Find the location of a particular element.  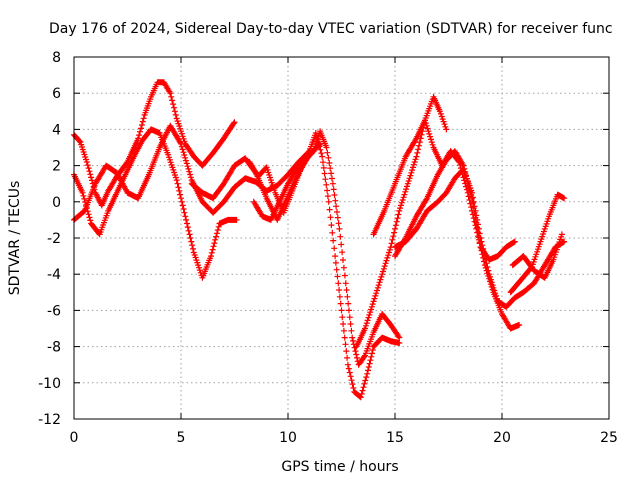

x-tick-label: 10 is located at coordinates (288, 438).